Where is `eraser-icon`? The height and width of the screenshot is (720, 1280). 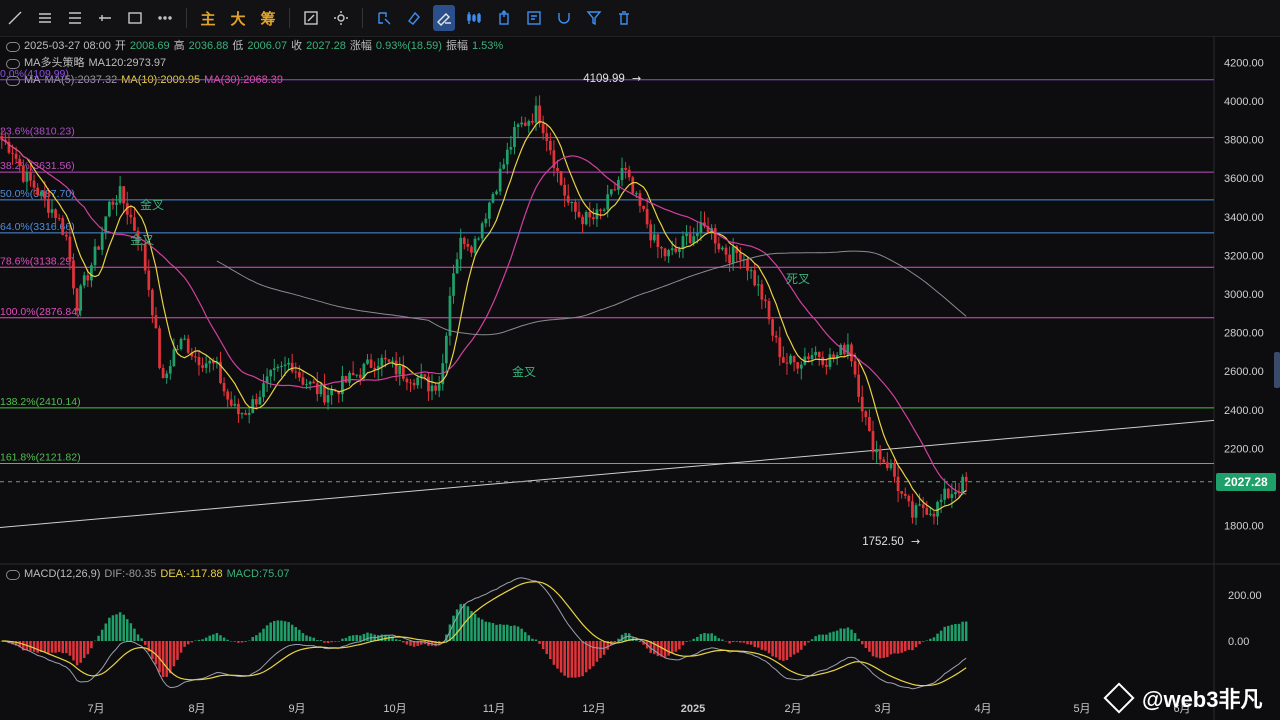 eraser-icon is located at coordinates (414, 18).